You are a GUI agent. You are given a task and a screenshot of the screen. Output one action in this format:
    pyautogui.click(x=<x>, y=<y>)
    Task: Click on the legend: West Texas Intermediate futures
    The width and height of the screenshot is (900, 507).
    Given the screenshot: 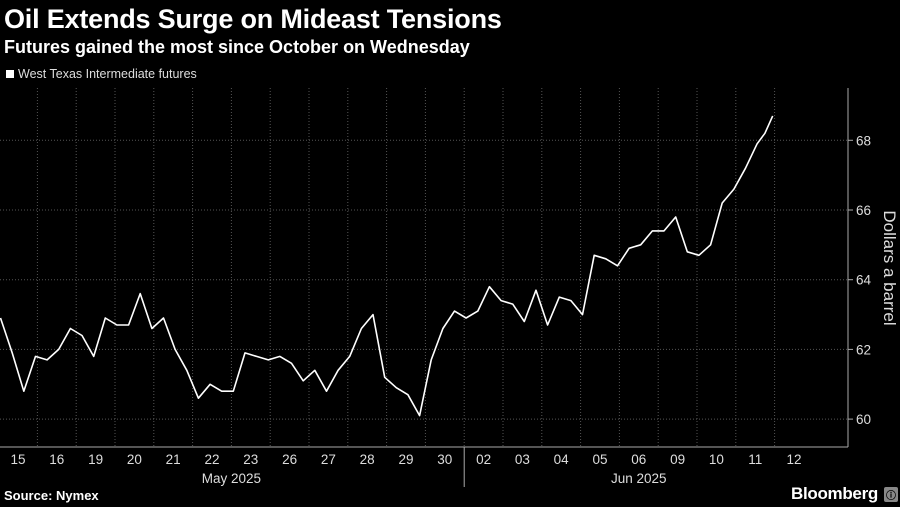 What is the action you would take?
    pyautogui.click(x=101, y=74)
    